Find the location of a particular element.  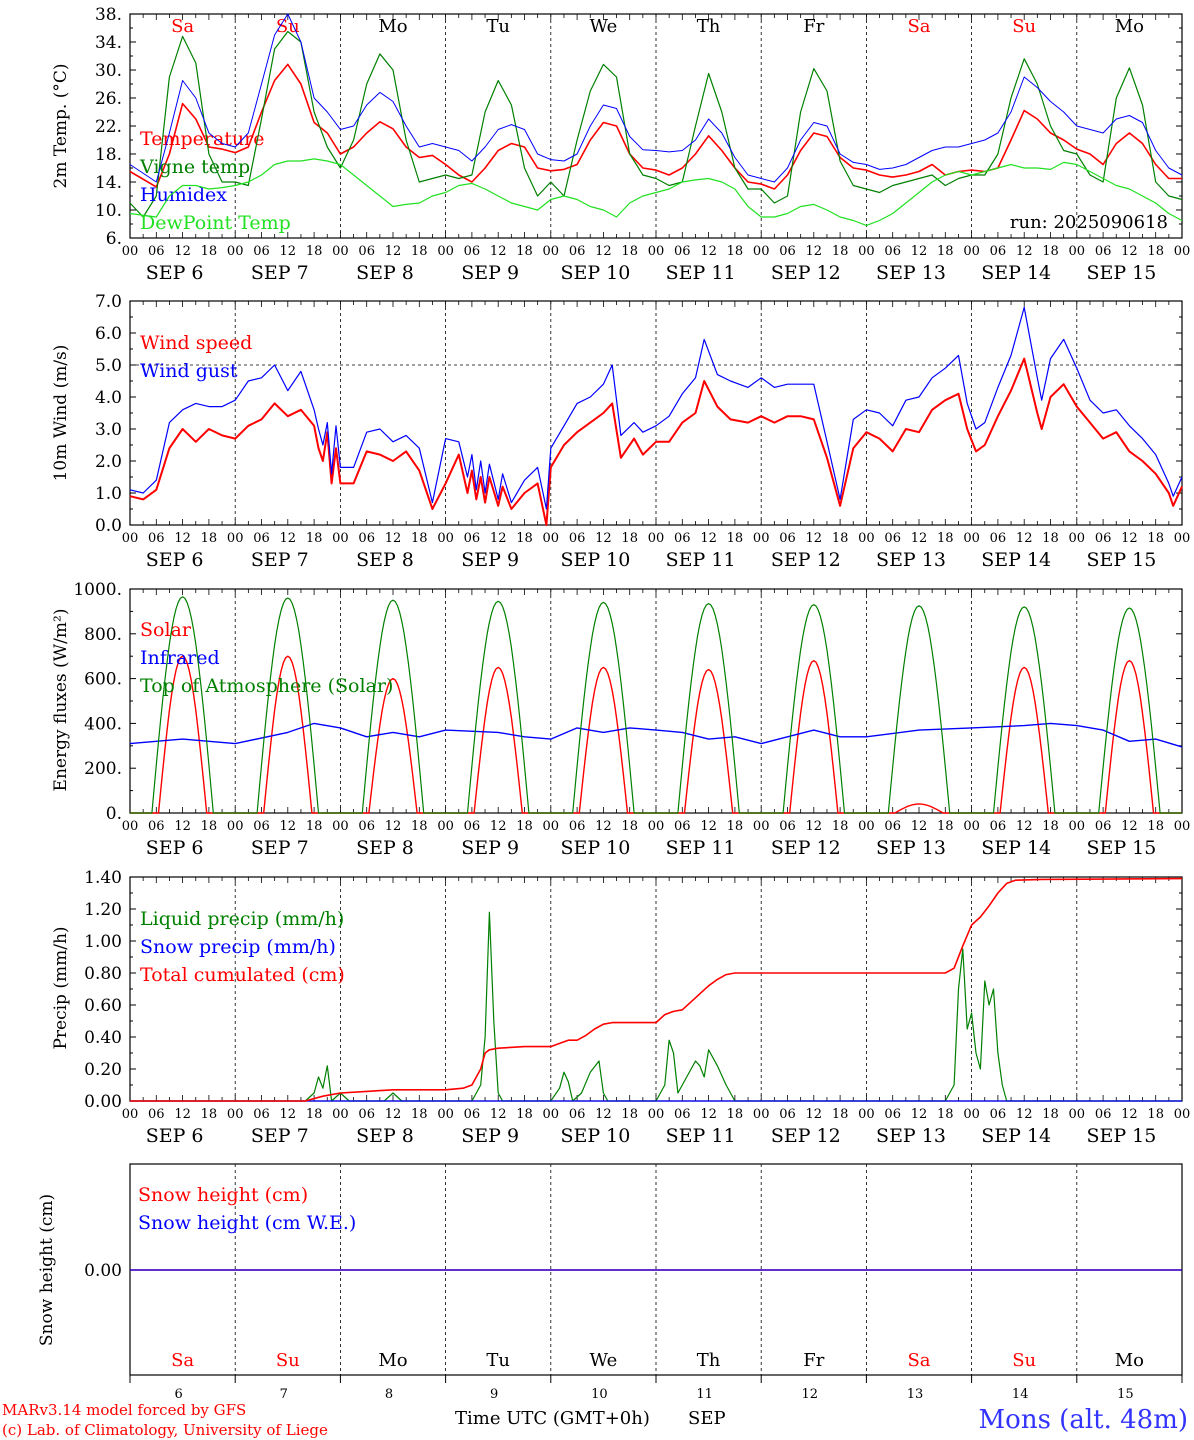

date-label: SEP 15 is located at coordinates (1121, 848).